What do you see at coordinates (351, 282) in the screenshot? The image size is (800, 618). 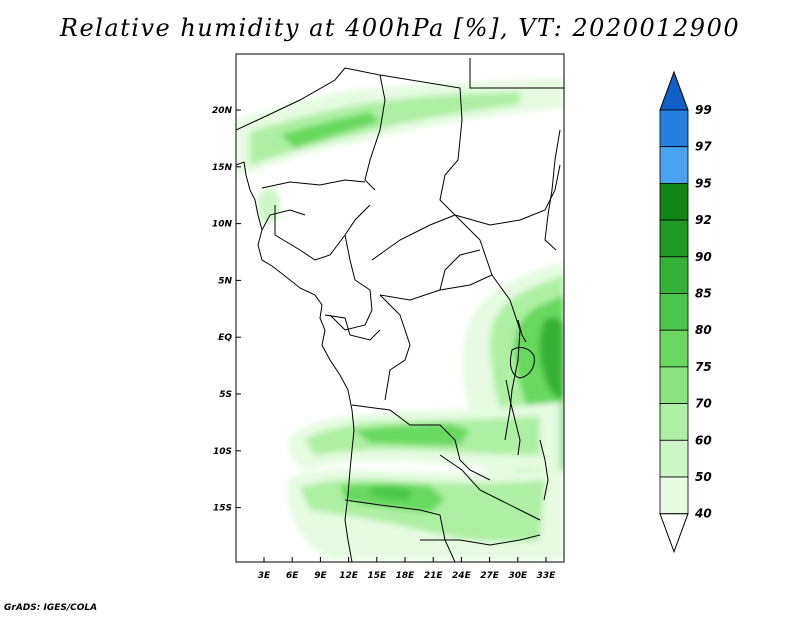 I see `border-cameroon` at bounding box center [351, 282].